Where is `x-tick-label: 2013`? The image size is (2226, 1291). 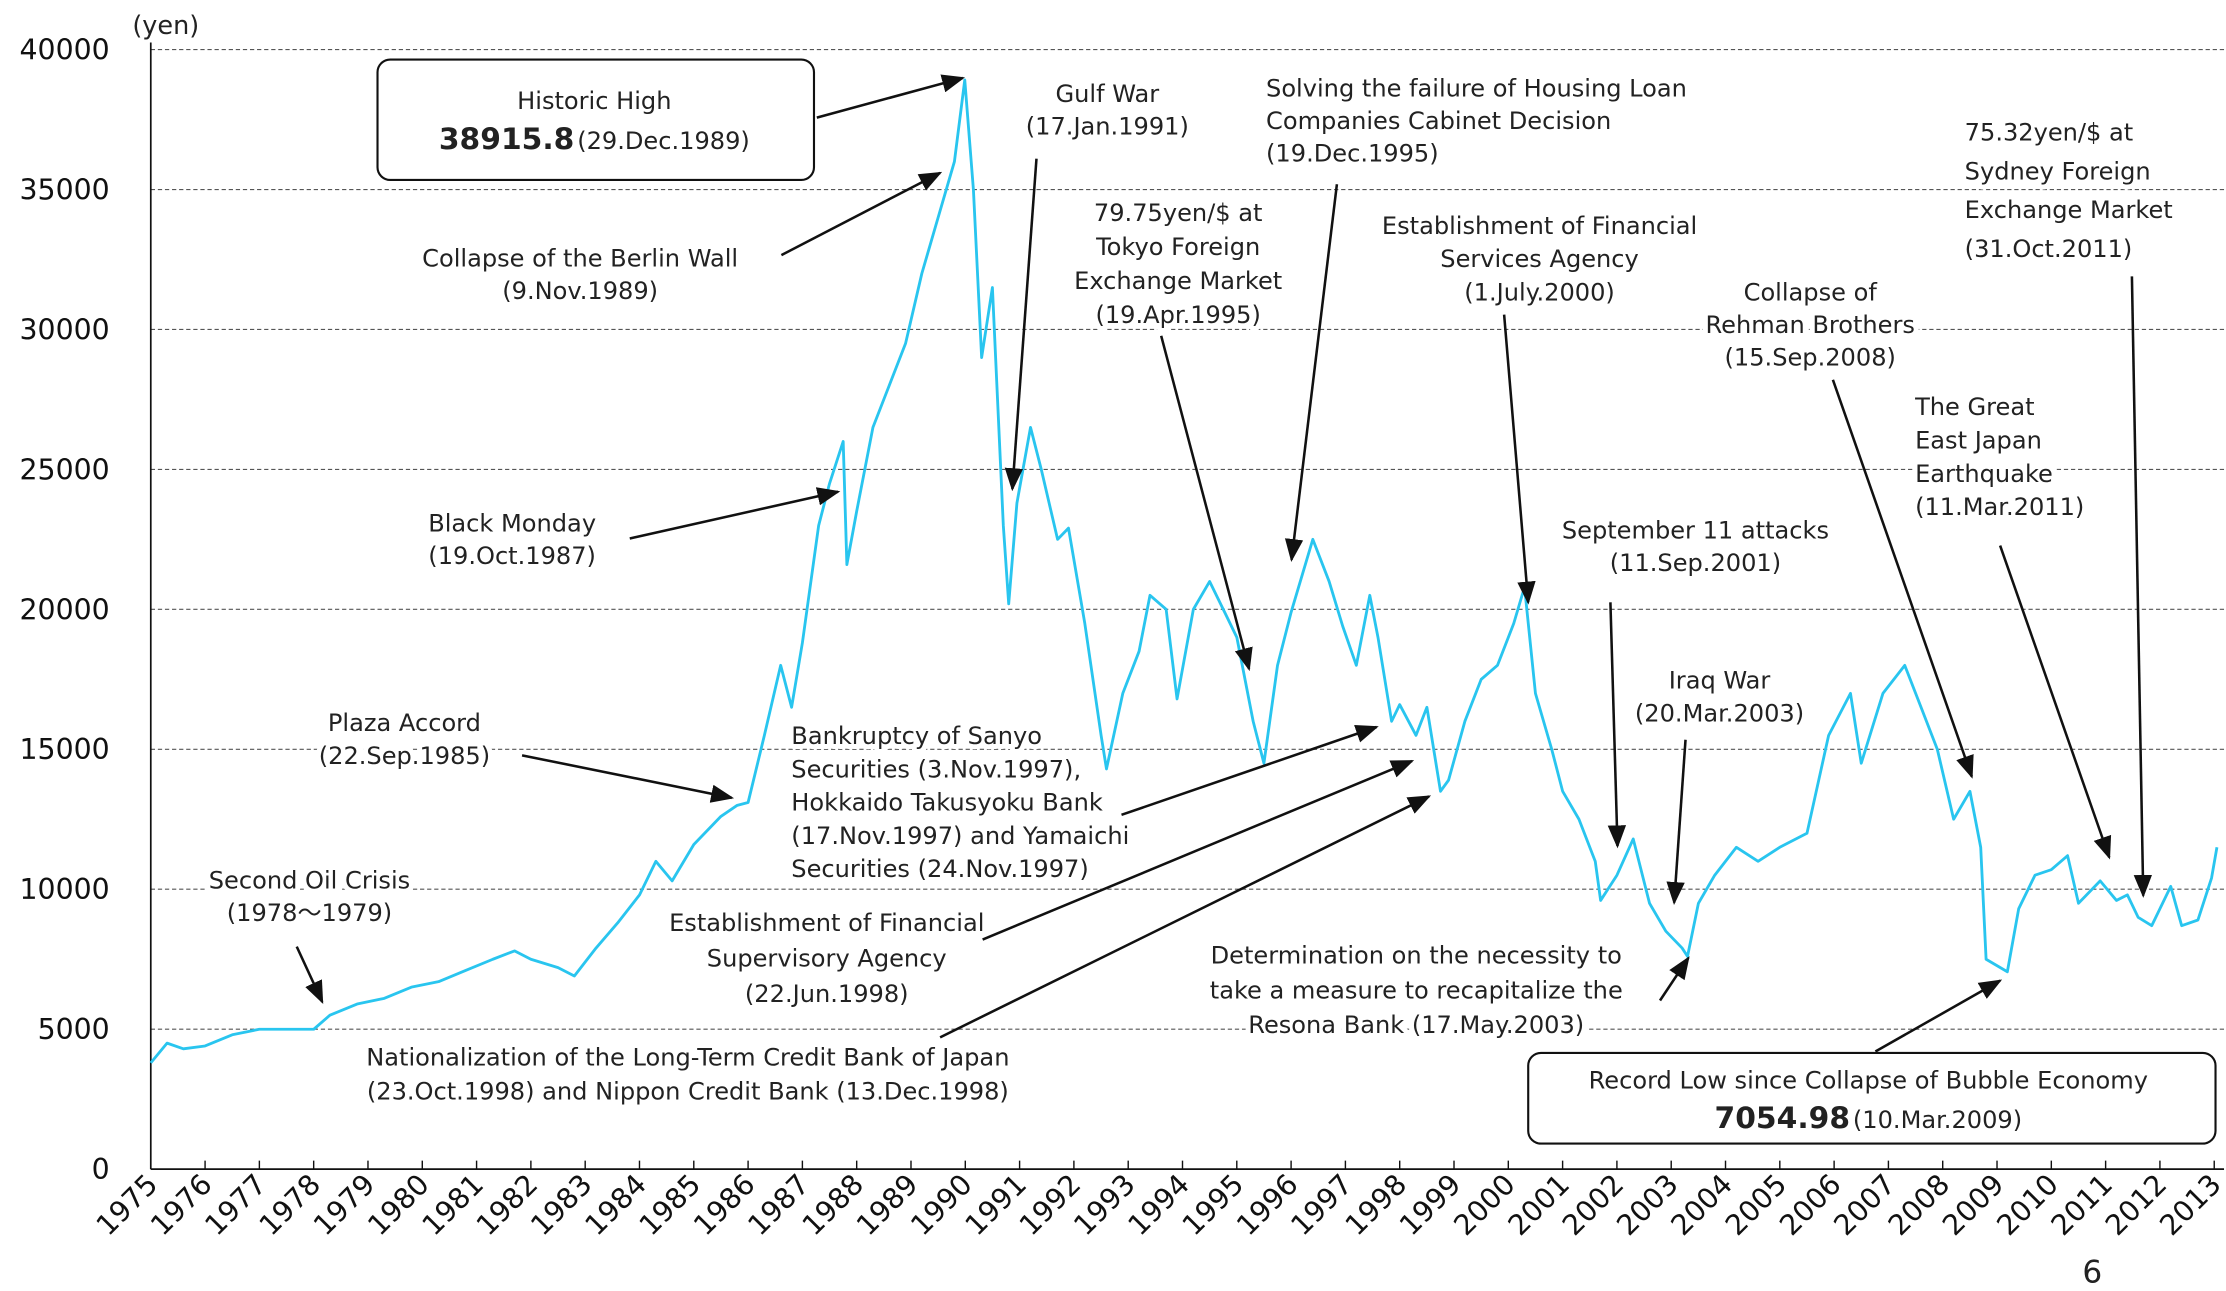 x-tick-label: 2013 is located at coordinates (2189, 1205).